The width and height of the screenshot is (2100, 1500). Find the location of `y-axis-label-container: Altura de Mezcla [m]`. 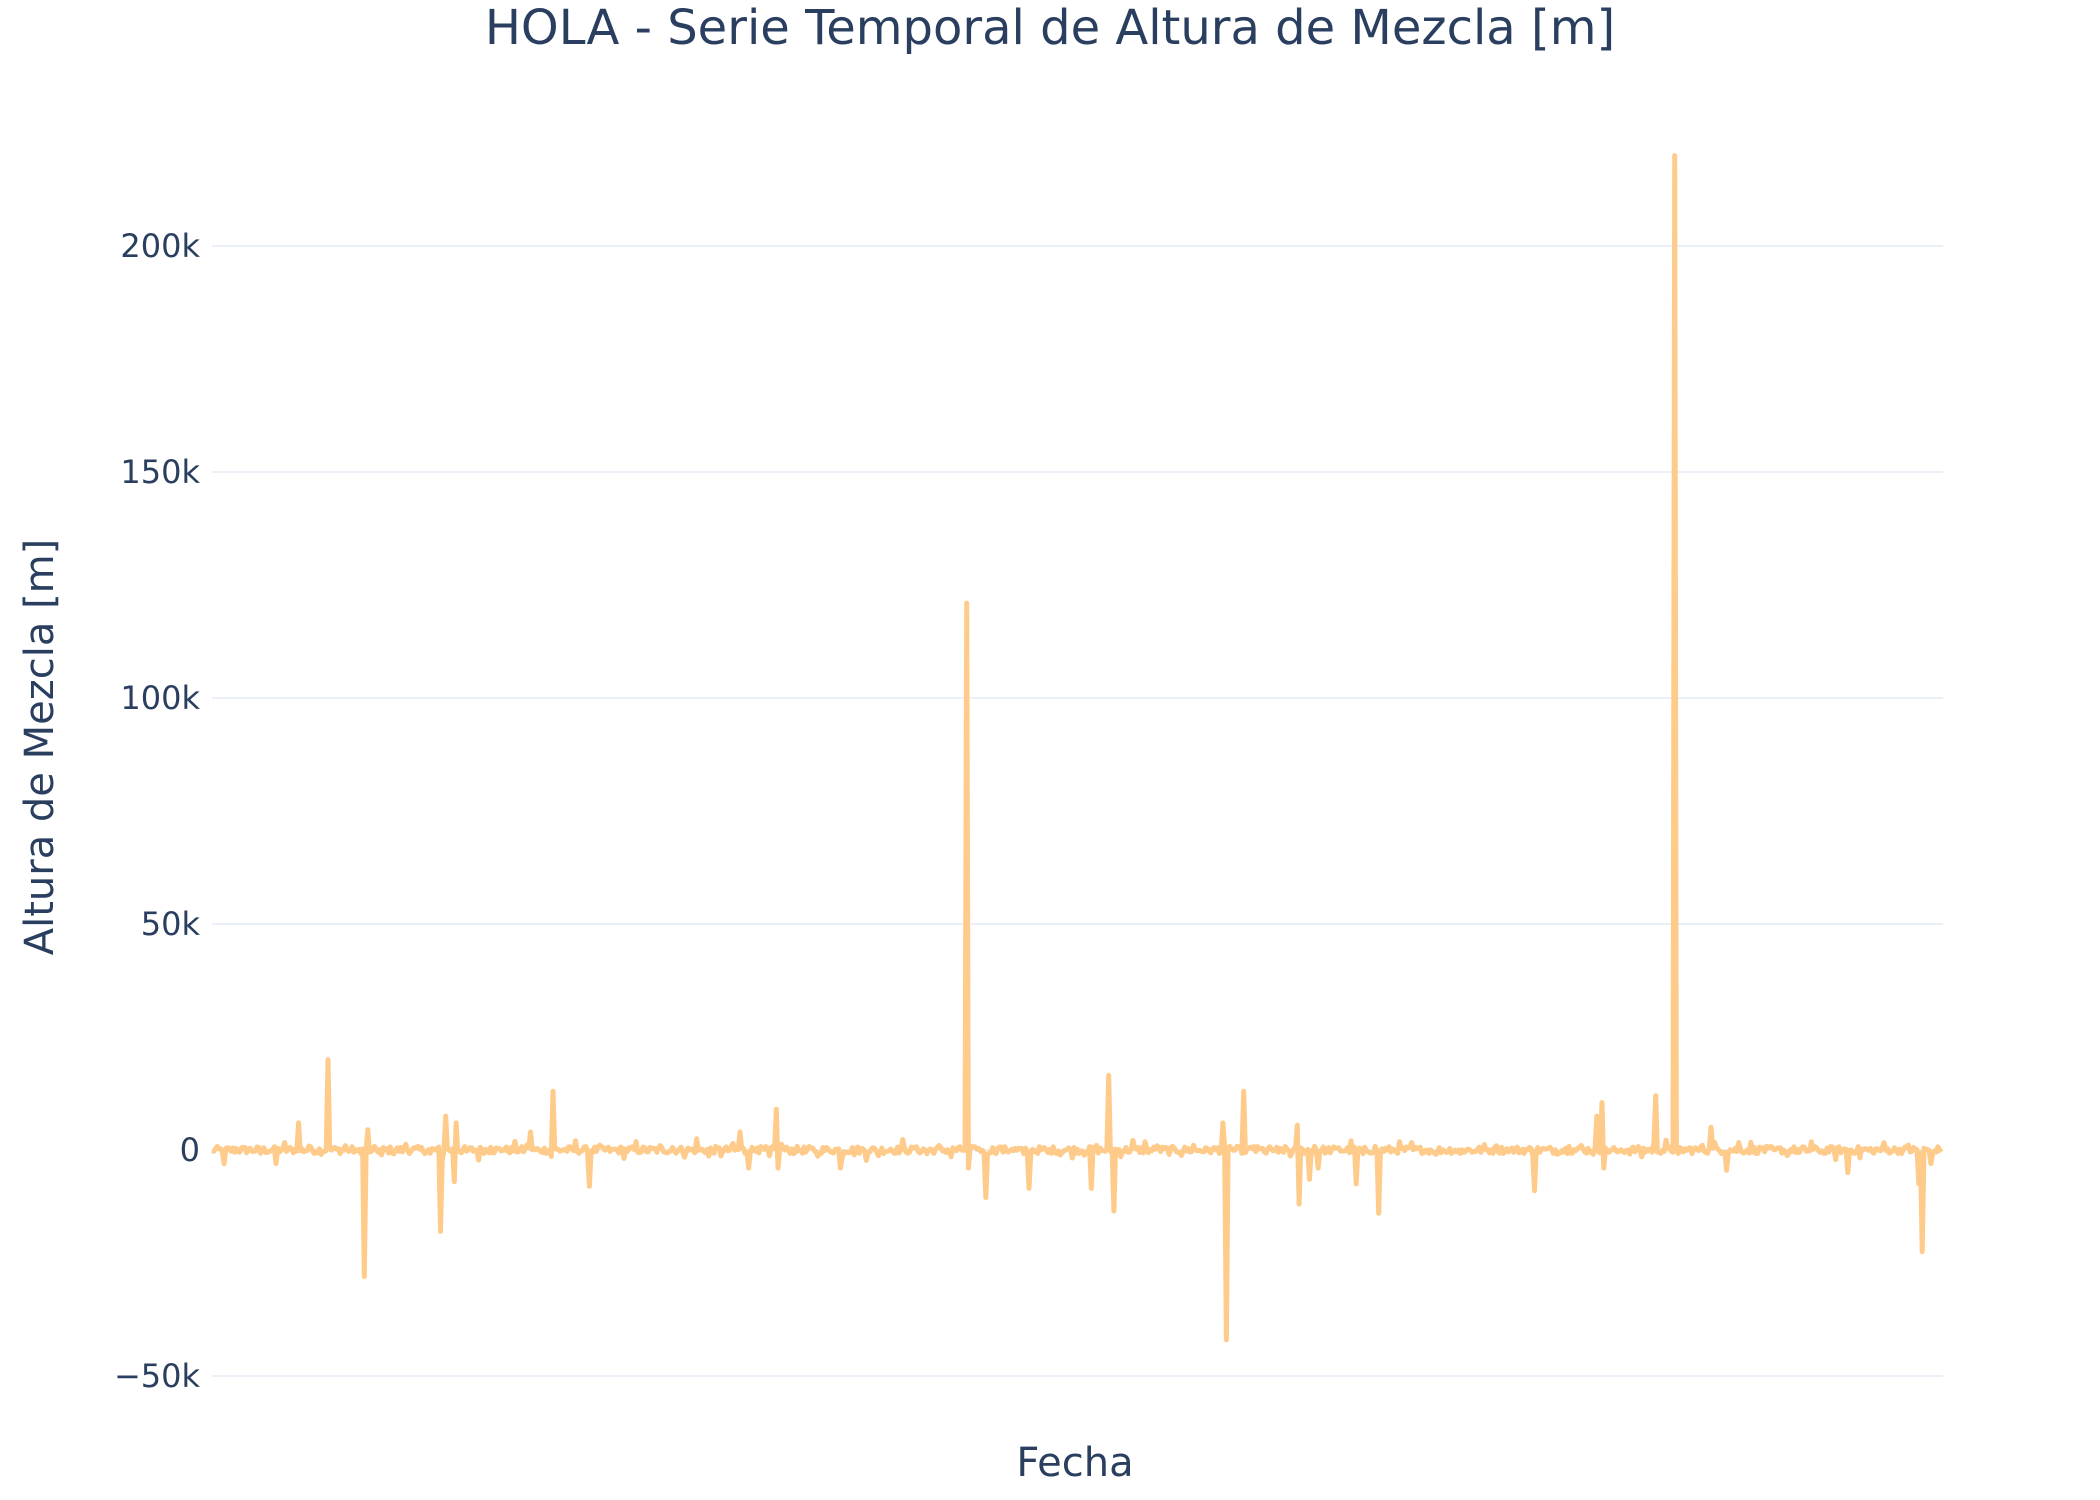

y-axis-label-container: Altura de Mezcla [m] is located at coordinates (40, 750).